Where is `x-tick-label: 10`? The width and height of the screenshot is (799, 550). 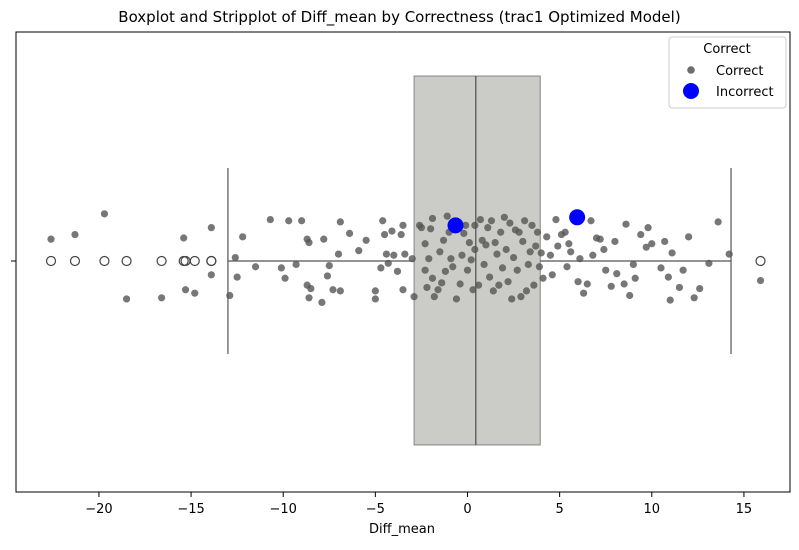 x-tick-label: 10 is located at coordinates (652, 509).